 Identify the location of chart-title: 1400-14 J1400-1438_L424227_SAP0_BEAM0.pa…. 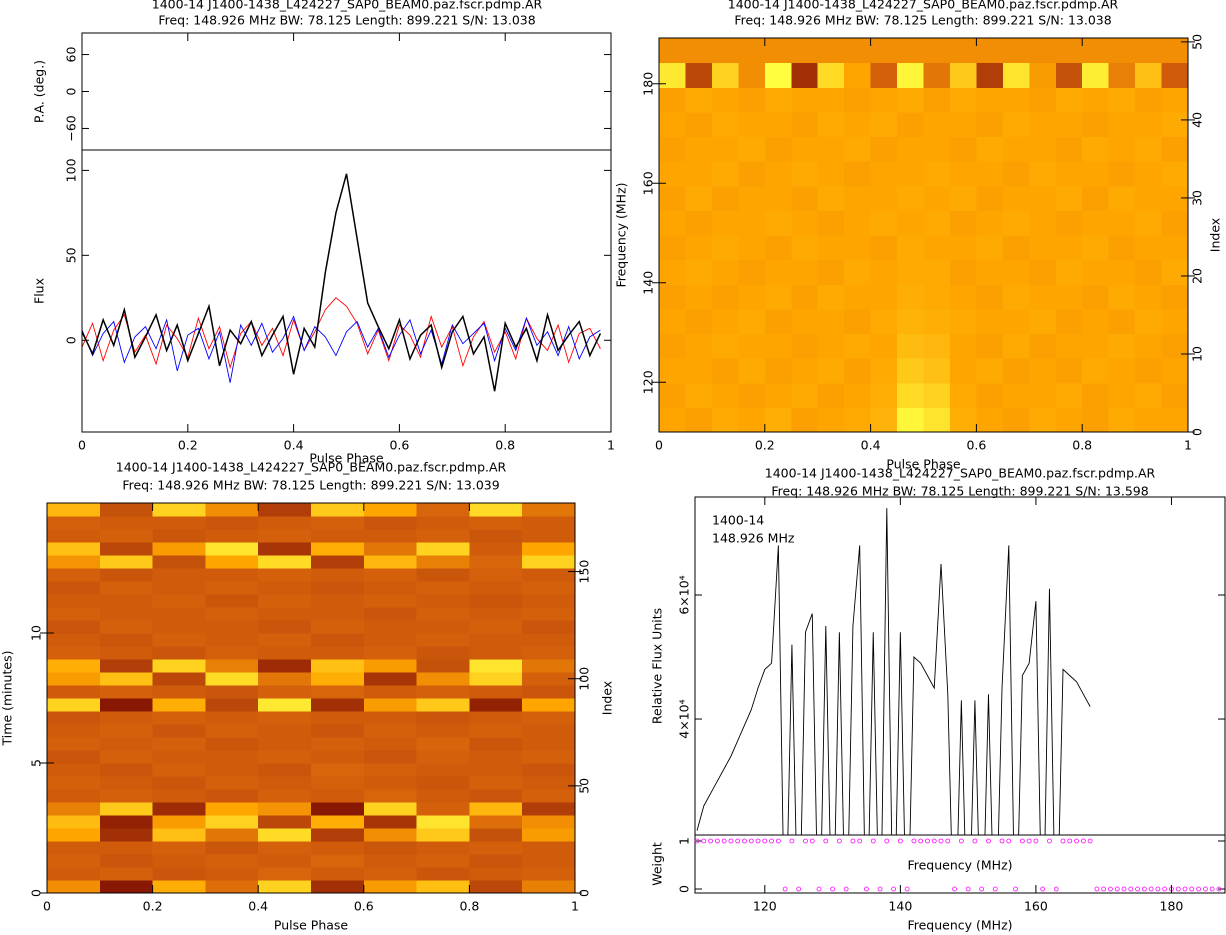
(347, 6).